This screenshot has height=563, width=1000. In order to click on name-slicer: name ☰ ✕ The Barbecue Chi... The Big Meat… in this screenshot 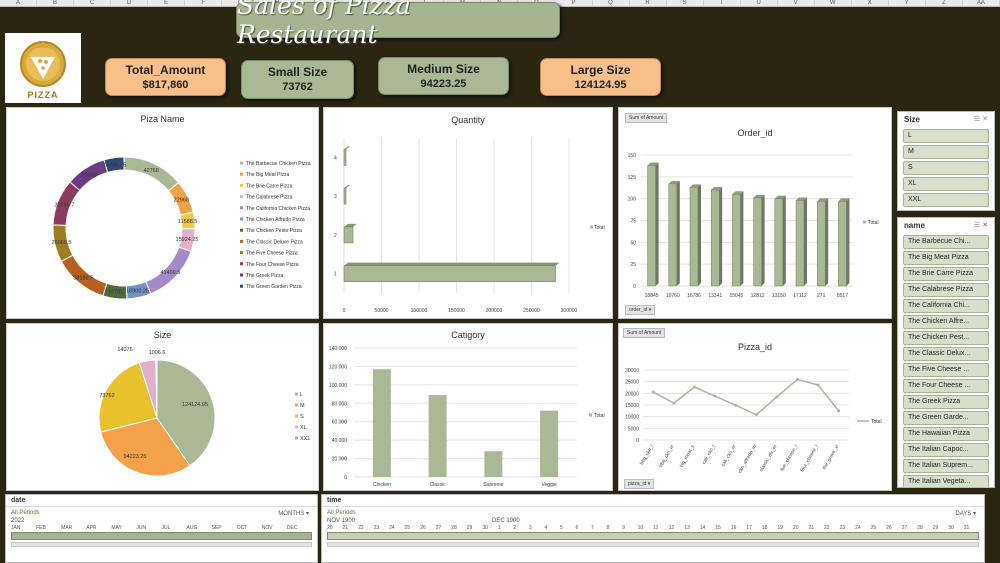, I will do `click(946, 352)`.